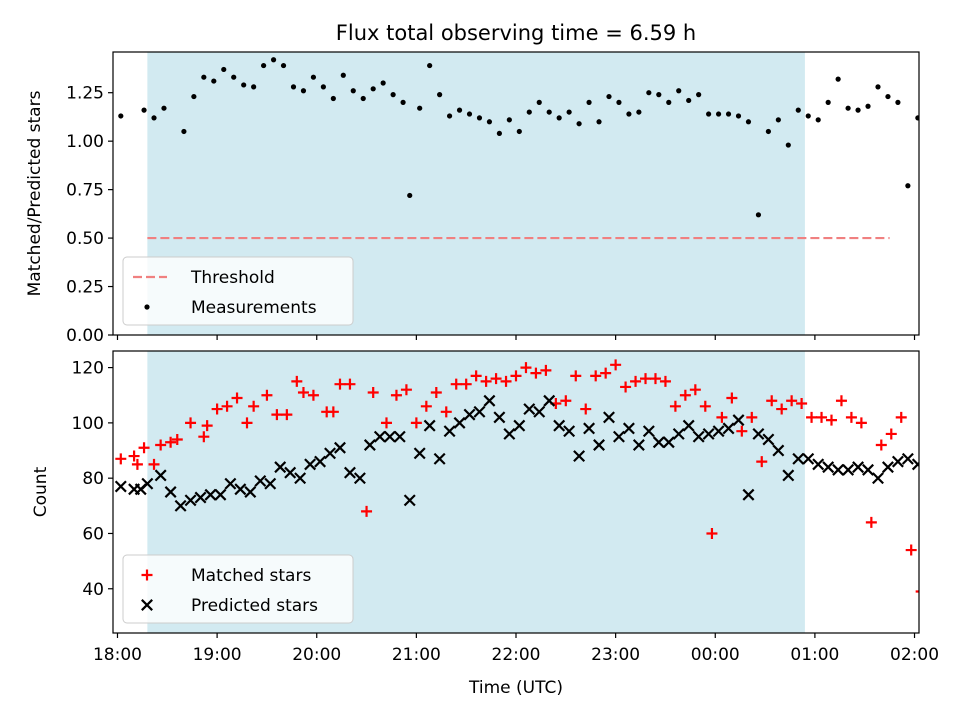 The width and height of the screenshot is (960, 720). I want to click on legend-label: Threshold, so click(232, 278).